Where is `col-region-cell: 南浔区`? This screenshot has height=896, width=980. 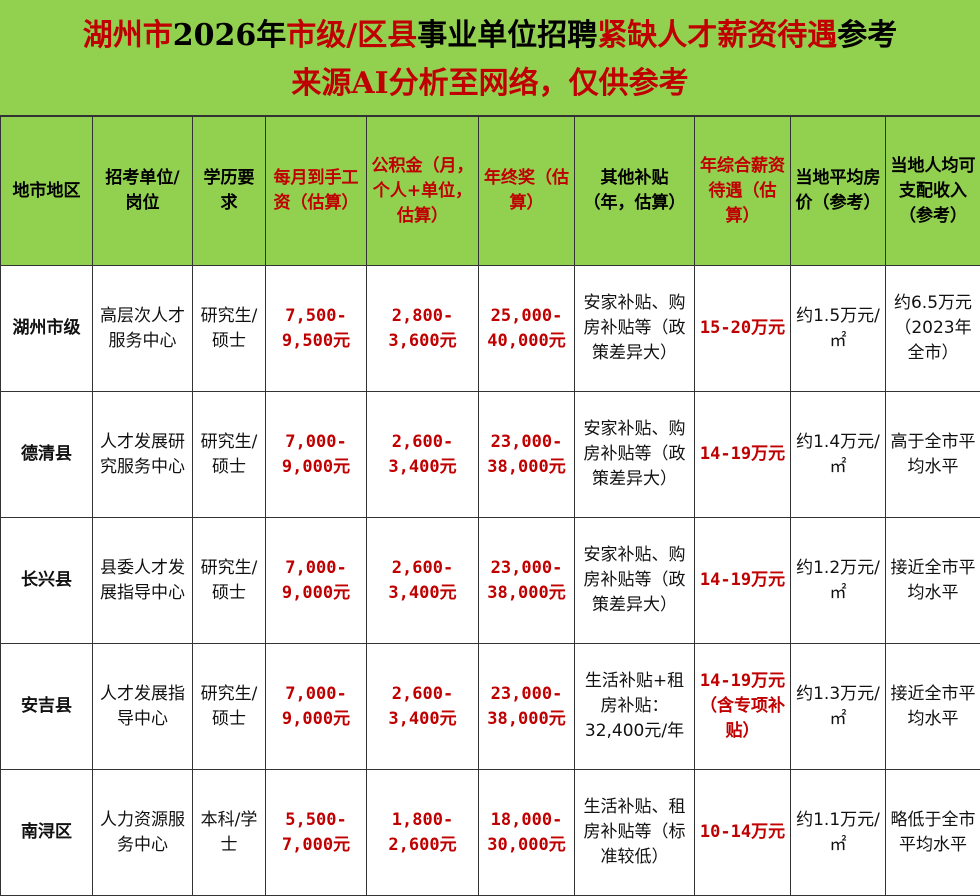
col-region-cell: 南浔区 is located at coordinates (46, 832).